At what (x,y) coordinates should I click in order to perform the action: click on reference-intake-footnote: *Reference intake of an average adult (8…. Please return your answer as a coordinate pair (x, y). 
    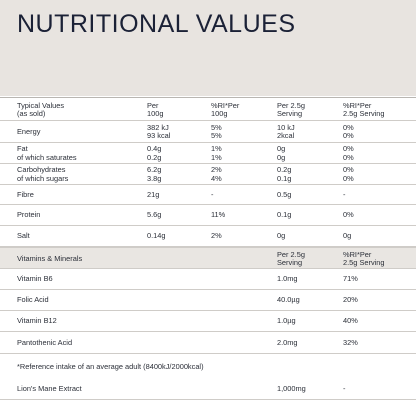
    Looking at the image, I should click on (110, 366).